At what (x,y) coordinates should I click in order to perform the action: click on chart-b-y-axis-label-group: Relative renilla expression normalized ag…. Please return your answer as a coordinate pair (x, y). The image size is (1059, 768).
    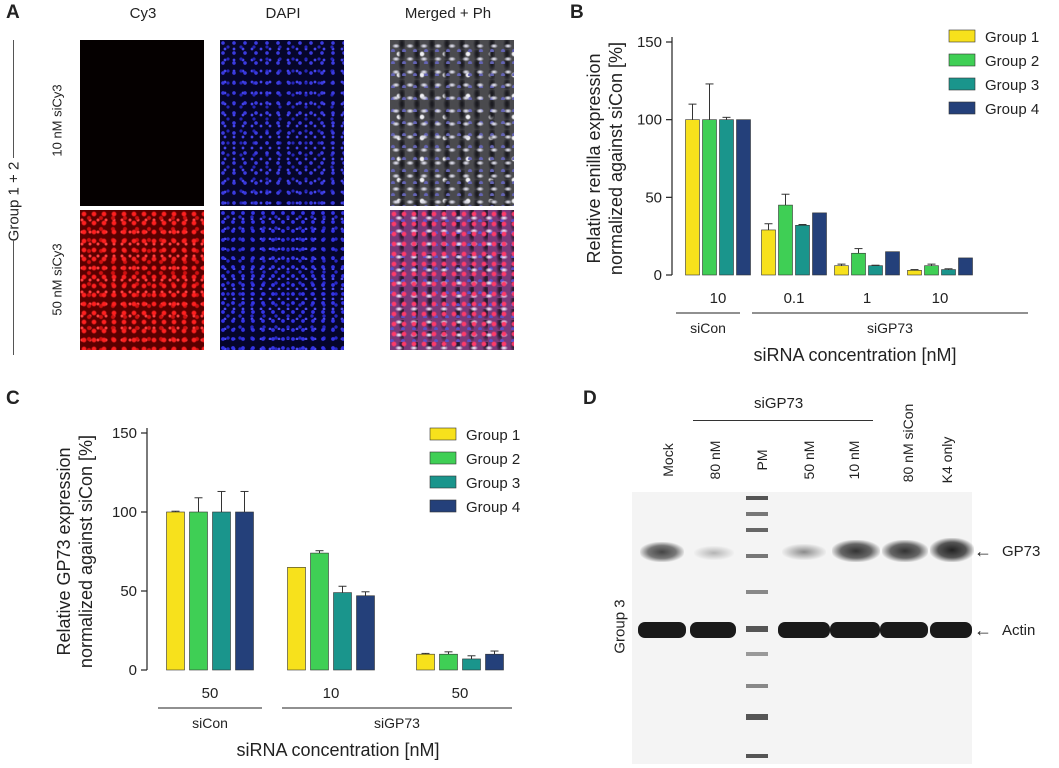
    Looking at the image, I should click on (605, 158).